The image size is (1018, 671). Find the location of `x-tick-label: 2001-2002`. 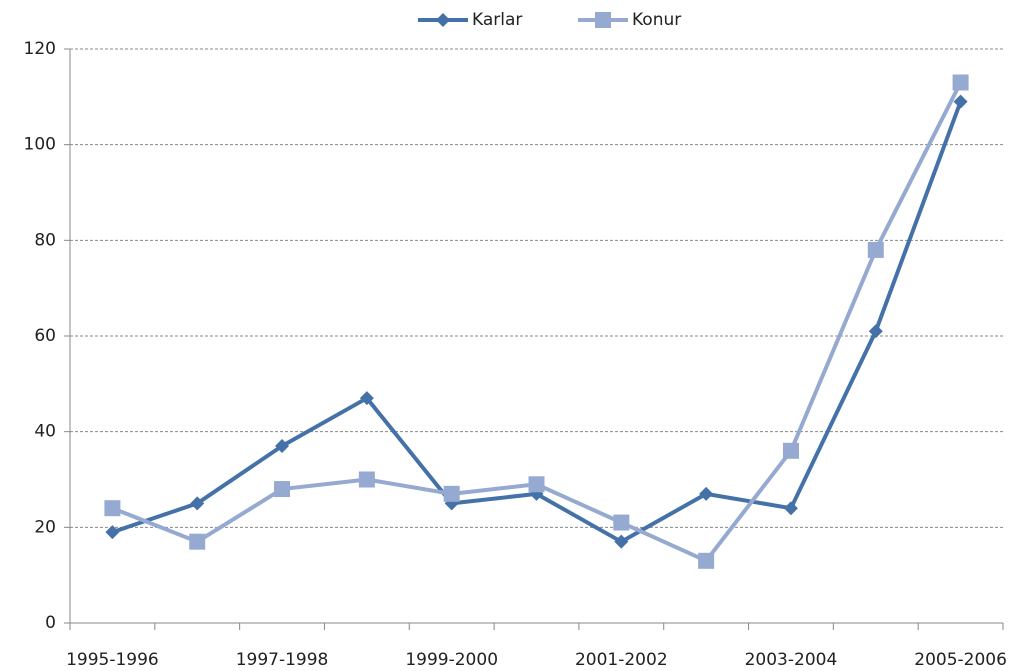

x-tick-label: 2001-2002 is located at coordinates (621, 660).